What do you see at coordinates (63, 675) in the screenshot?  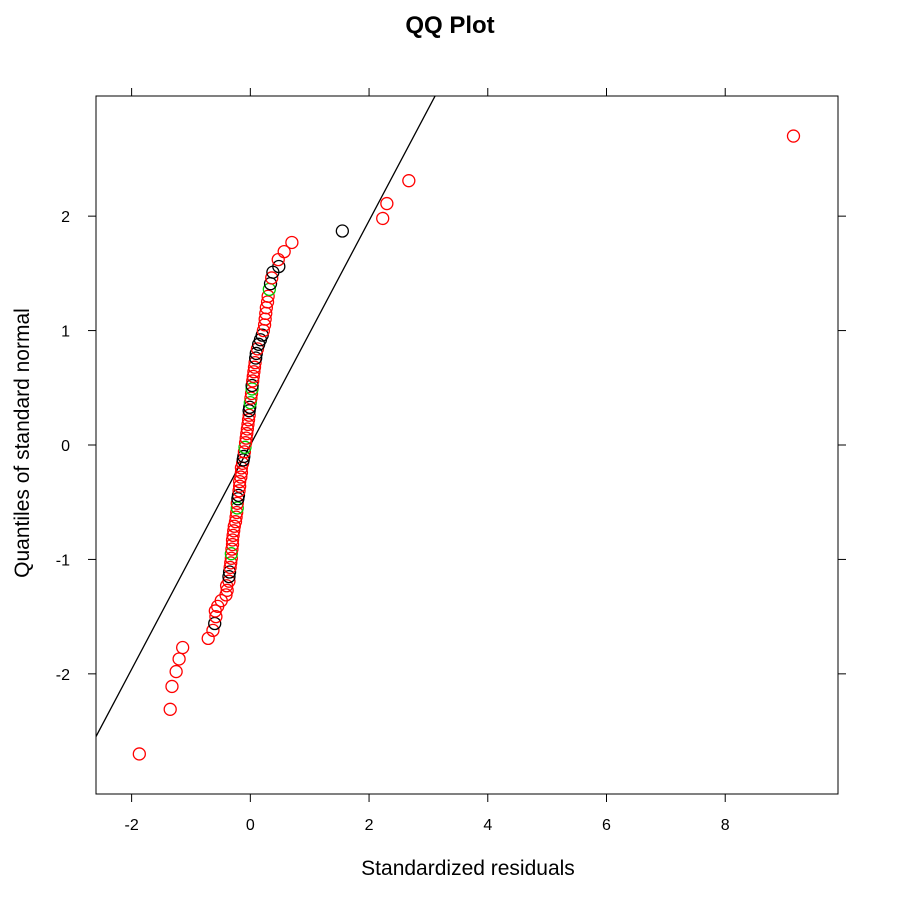 I see `y-tick-label: -2` at bounding box center [63, 675].